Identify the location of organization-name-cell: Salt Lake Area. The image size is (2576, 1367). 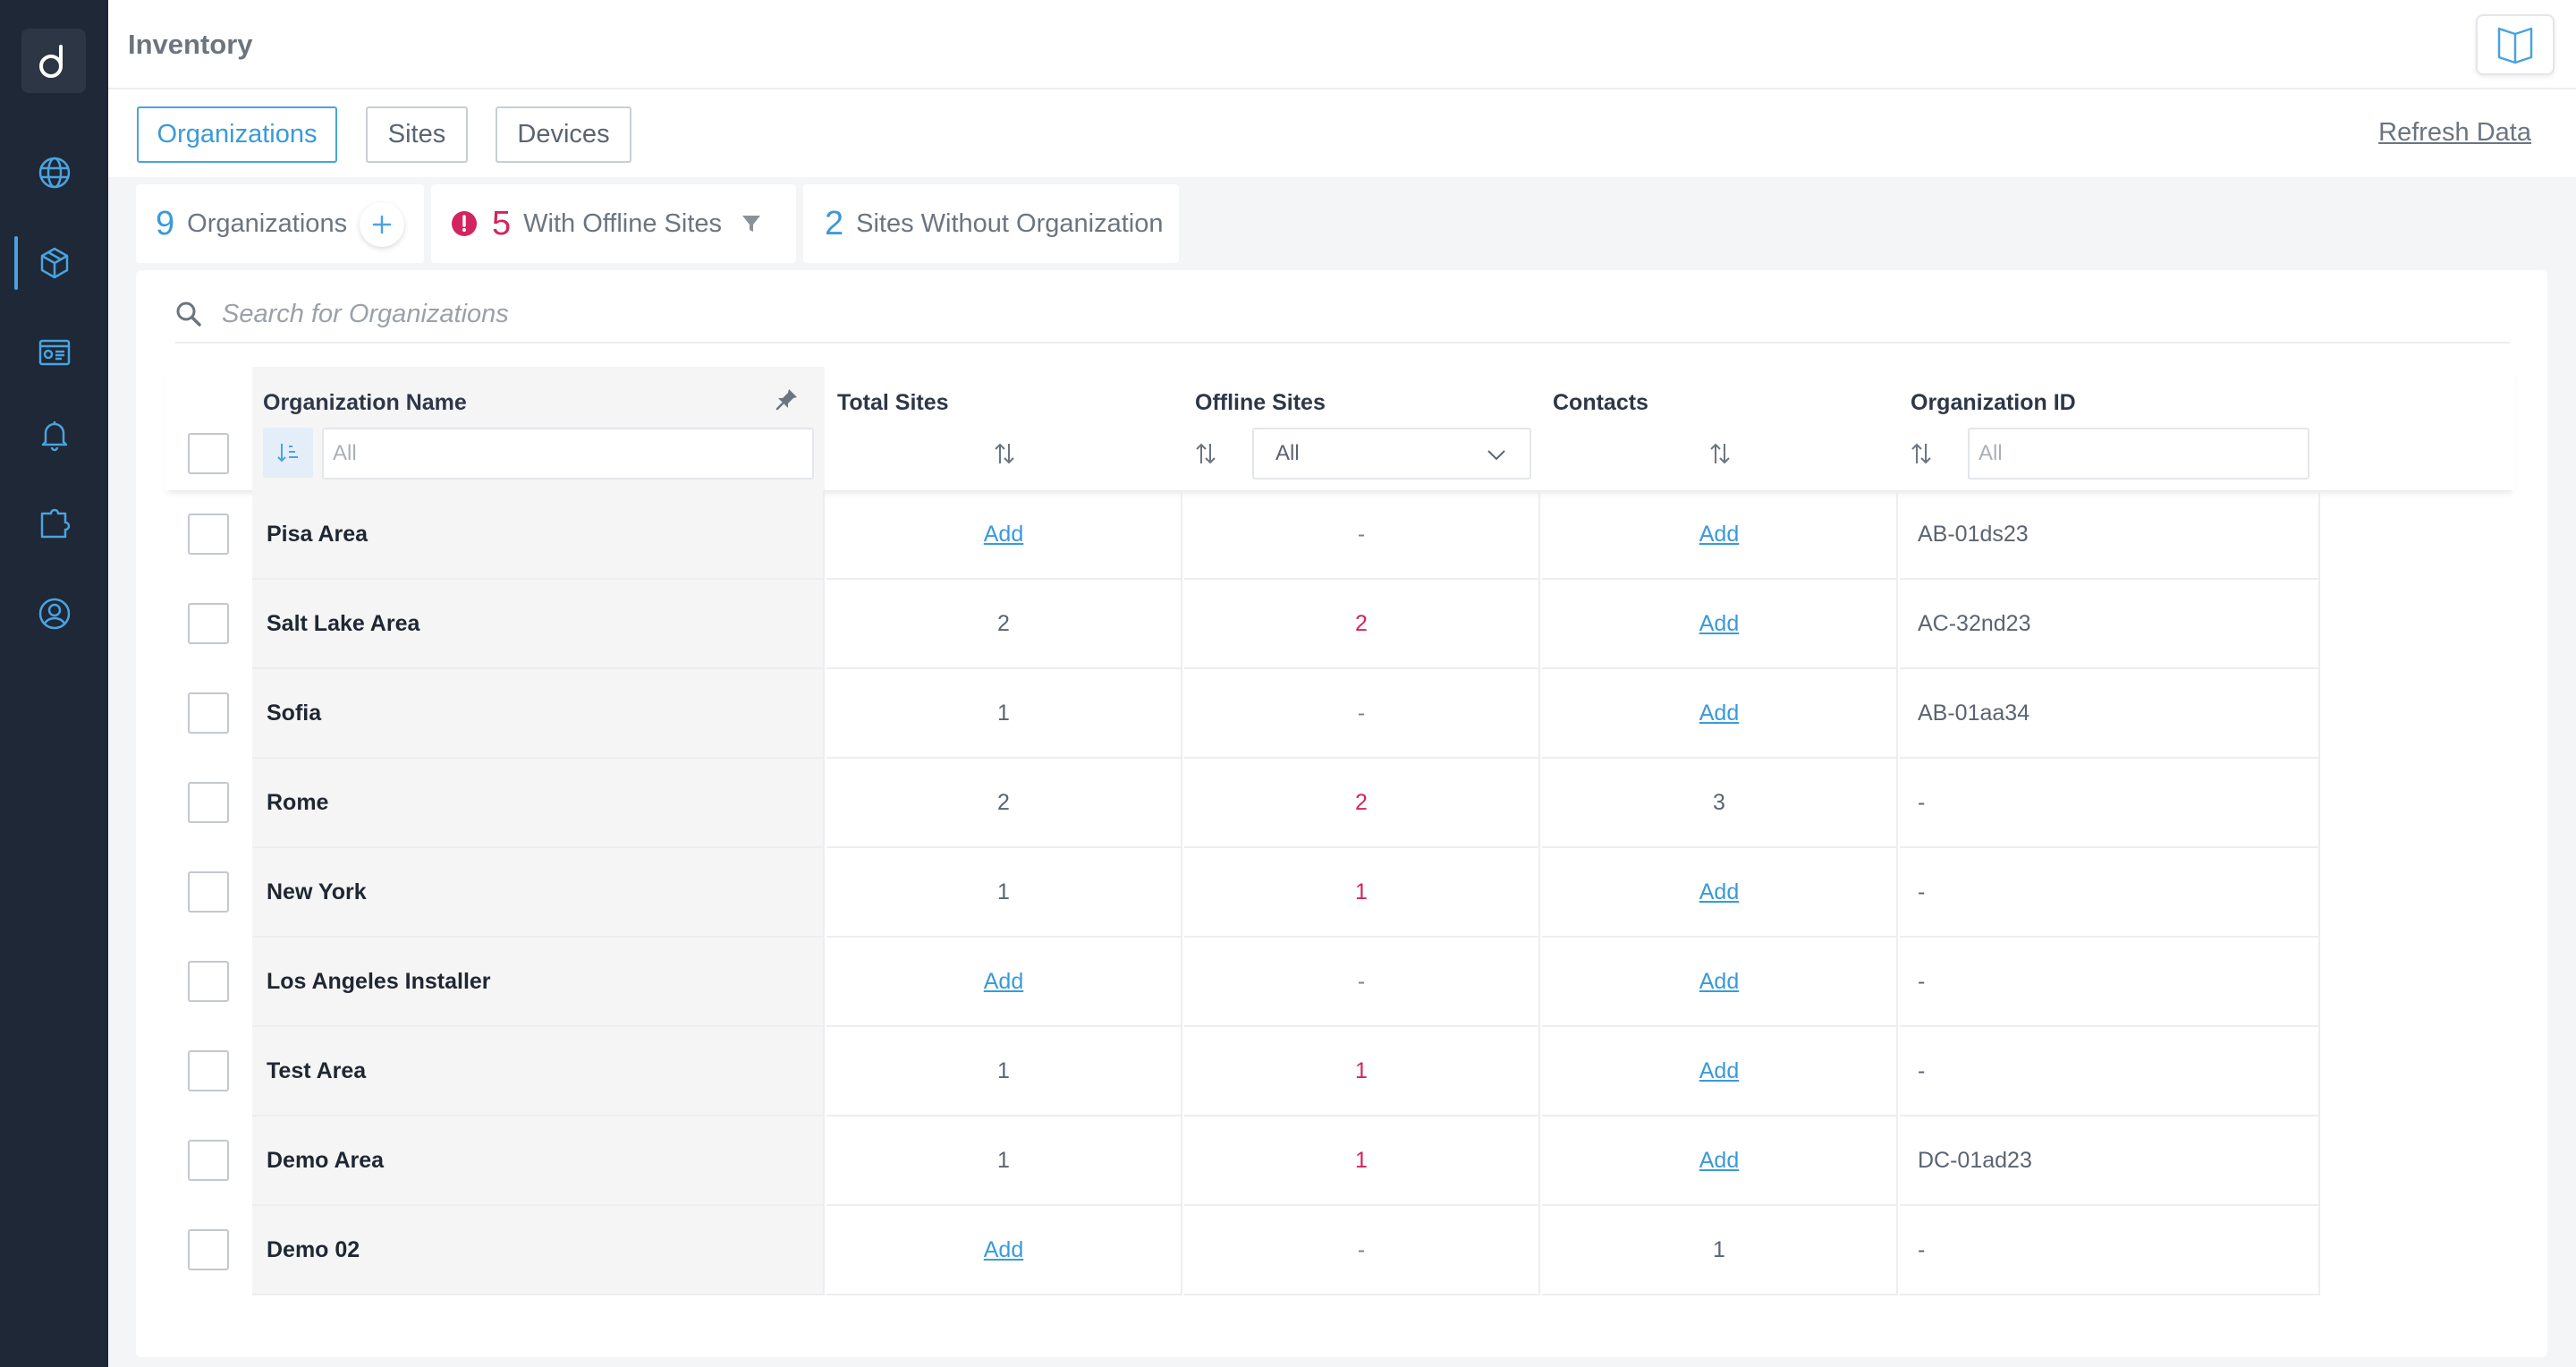
(538, 624).